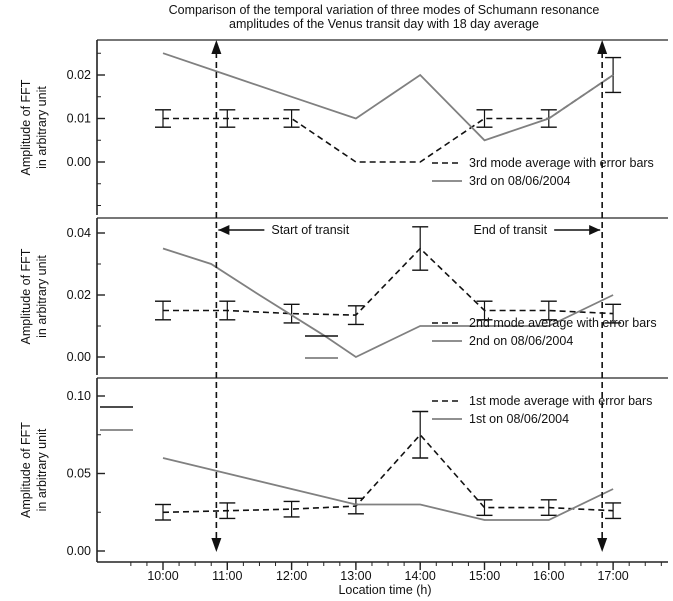 Image resolution: width=673 pixels, height=601 pixels. I want to click on y-tick-label: 0.04, so click(79, 233).